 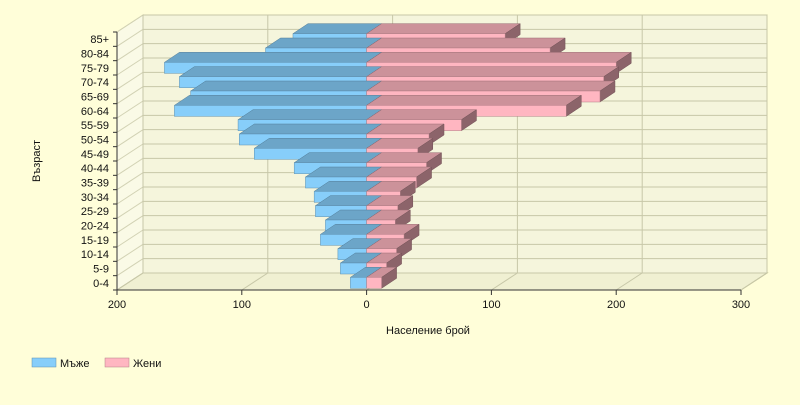 I want to click on y-tick-label: 75-79, so click(x=95, y=69).